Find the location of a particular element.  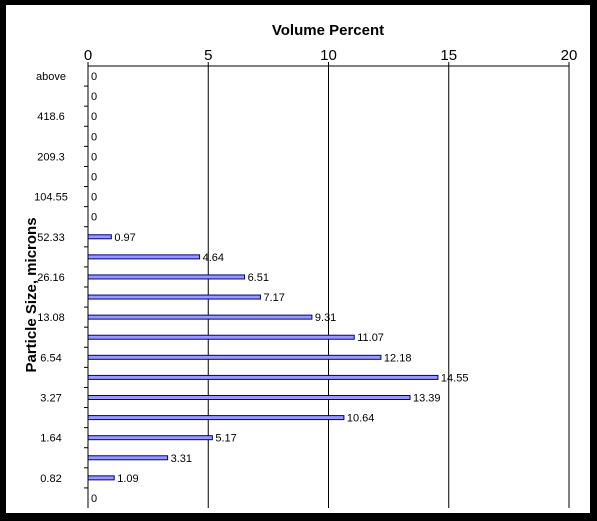

y-tick-label: 1.64 is located at coordinates (50, 439).